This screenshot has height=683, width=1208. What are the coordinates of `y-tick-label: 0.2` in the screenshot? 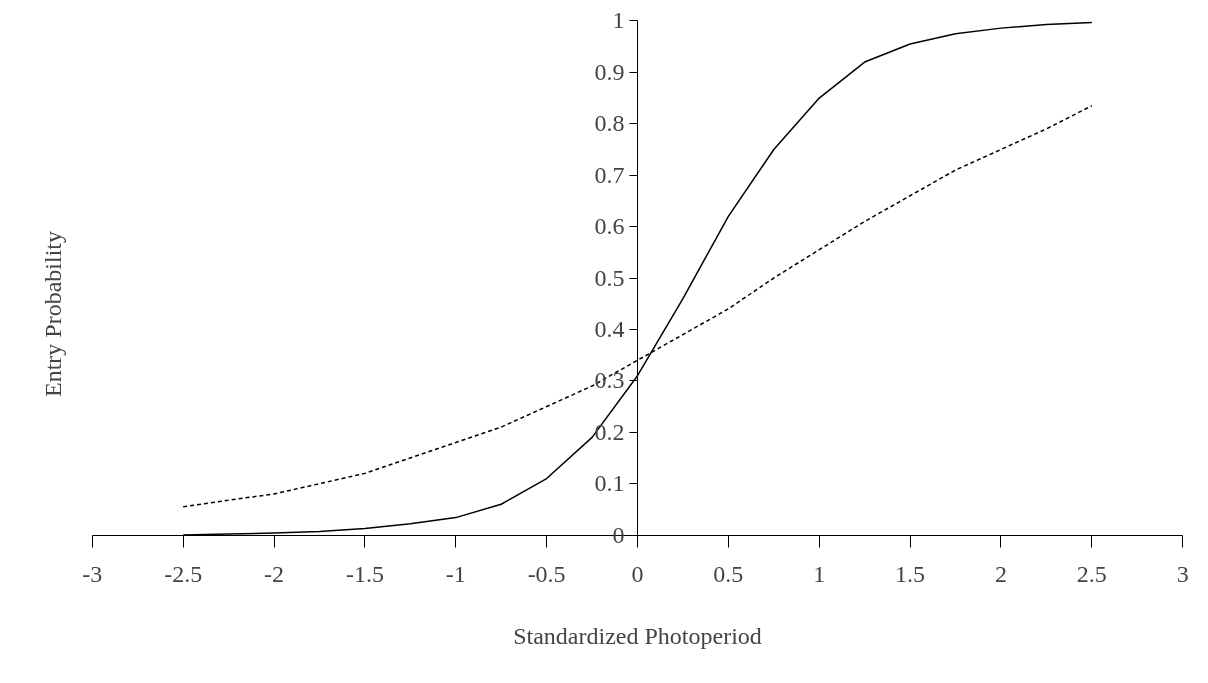 It's located at (609, 431).